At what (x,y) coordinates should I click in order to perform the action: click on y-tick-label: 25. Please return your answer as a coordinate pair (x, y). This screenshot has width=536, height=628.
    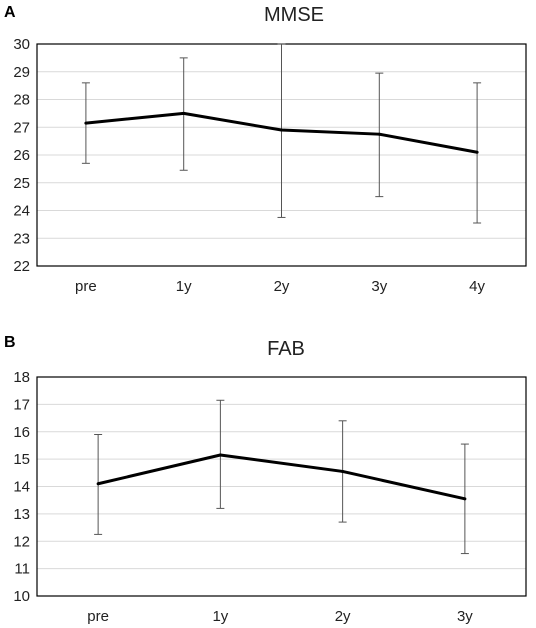
    Looking at the image, I should click on (21, 183).